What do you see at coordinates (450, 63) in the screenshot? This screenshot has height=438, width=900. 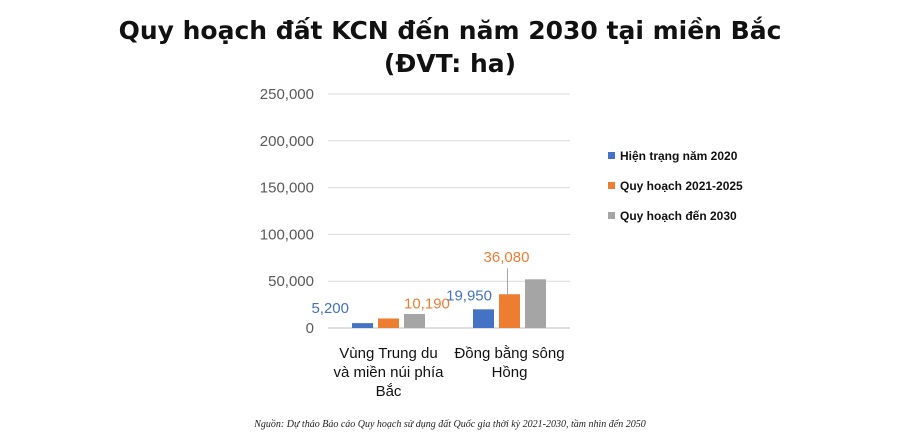 I see `chart-title-line2: (ĐVT: ha)` at bounding box center [450, 63].